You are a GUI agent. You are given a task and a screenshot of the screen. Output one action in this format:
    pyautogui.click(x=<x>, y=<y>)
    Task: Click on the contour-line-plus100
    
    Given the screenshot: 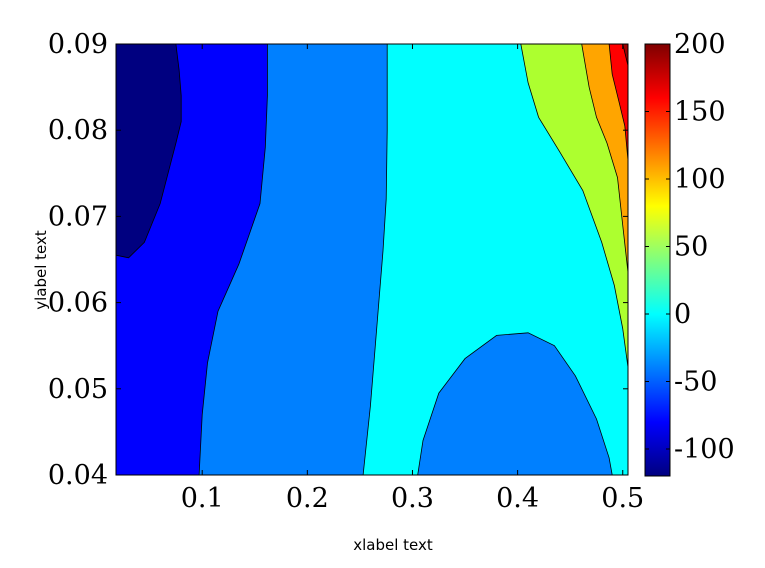 What is the action you would take?
    pyautogui.click(x=604, y=158)
    